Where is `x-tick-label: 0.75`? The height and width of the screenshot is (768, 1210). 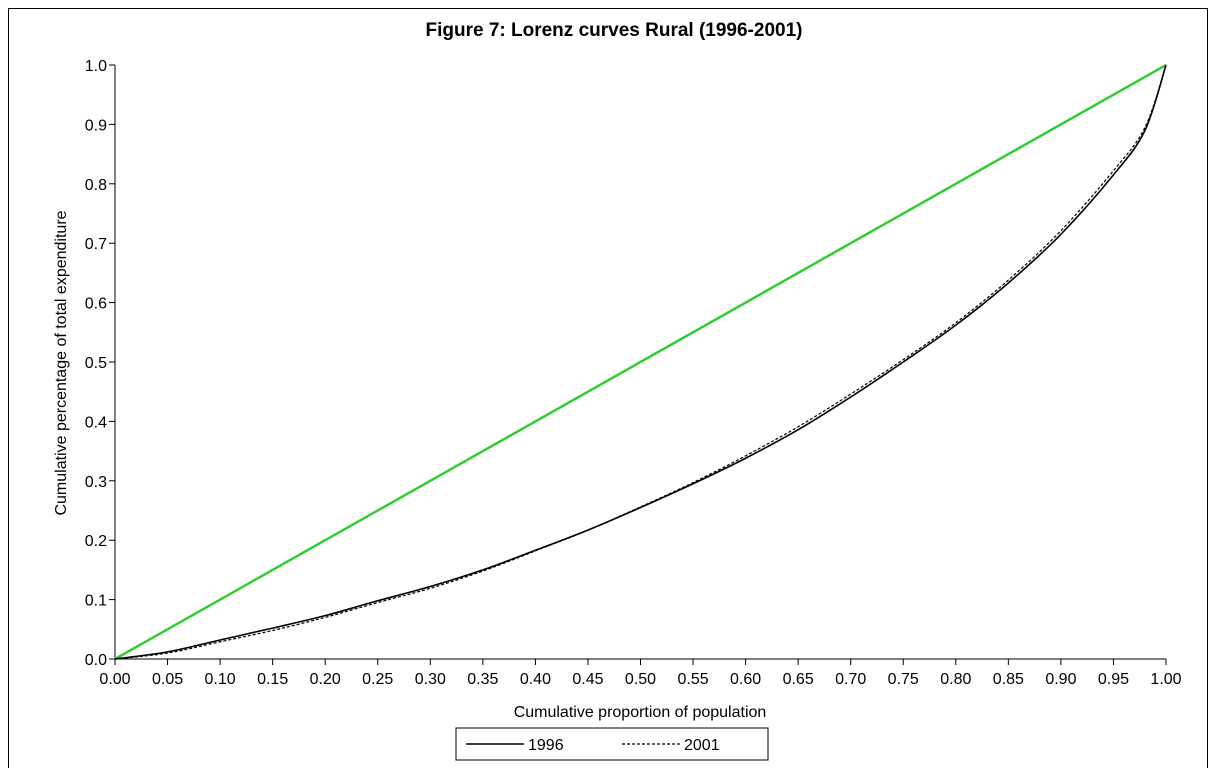 x-tick-label: 0.75 is located at coordinates (903, 679).